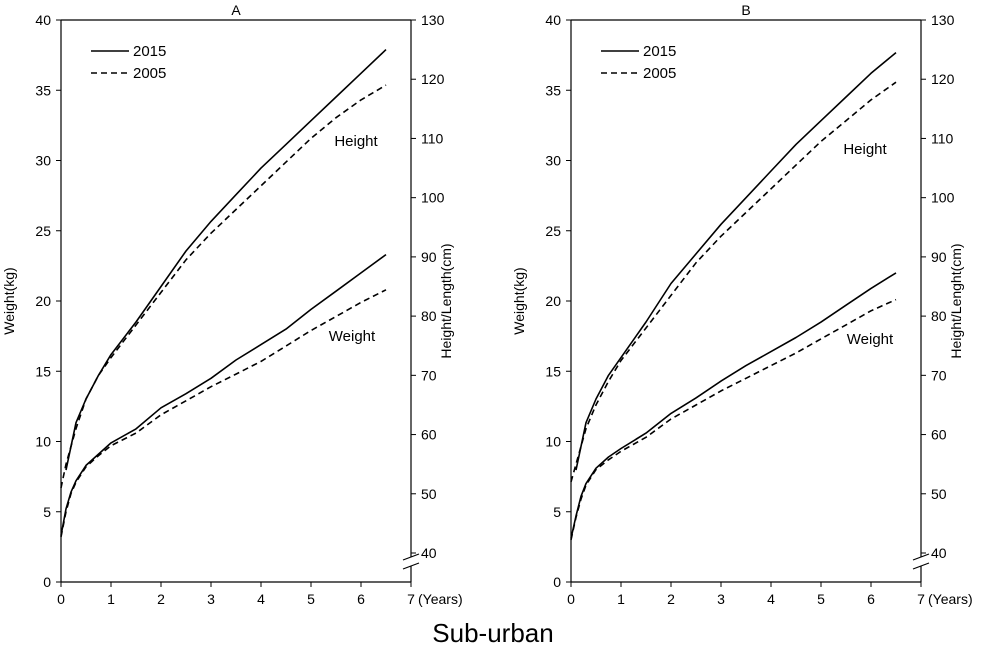 The width and height of the screenshot is (987, 649). Describe the element at coordinates (446, 300) in the screenshot. I see `y-right-axis-title: Height/Length(cm)` at that location.